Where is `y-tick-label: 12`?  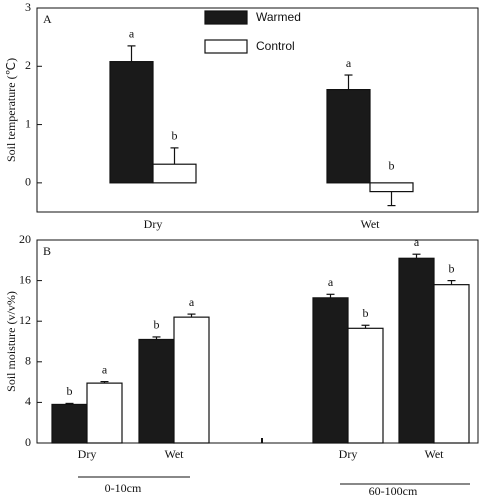 y-tick-label: 12 is located at coordinates (25, 320).